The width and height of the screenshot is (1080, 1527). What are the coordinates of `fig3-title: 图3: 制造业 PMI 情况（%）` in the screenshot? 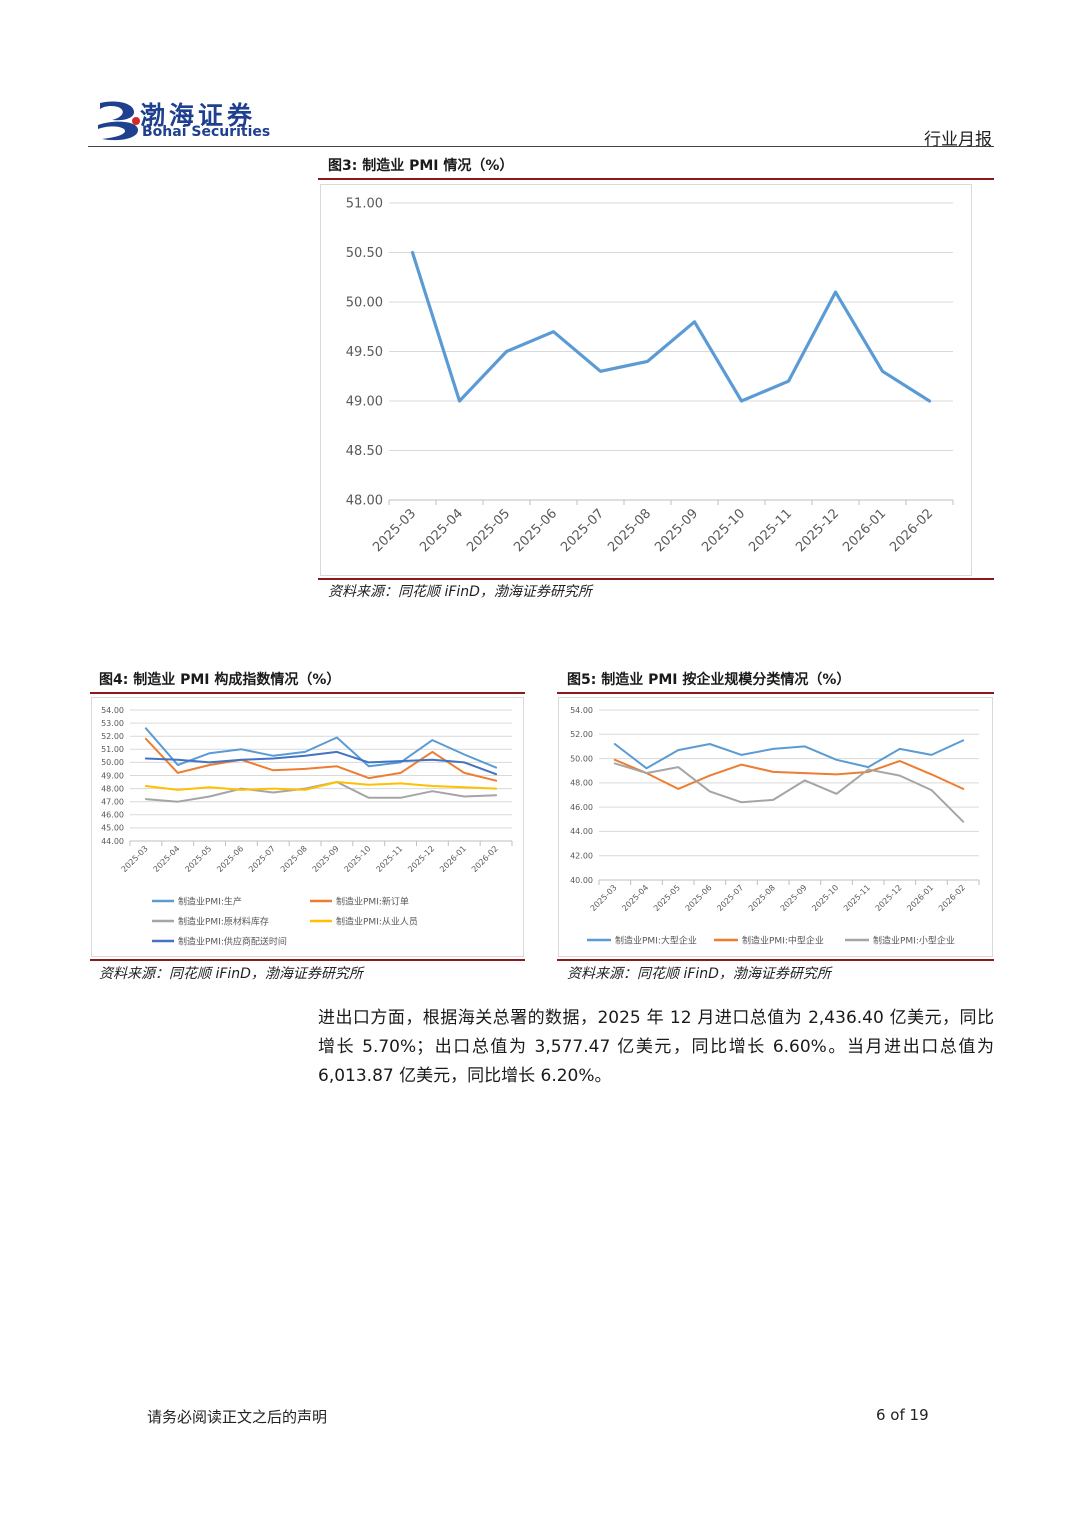 It's located at (421, 166).